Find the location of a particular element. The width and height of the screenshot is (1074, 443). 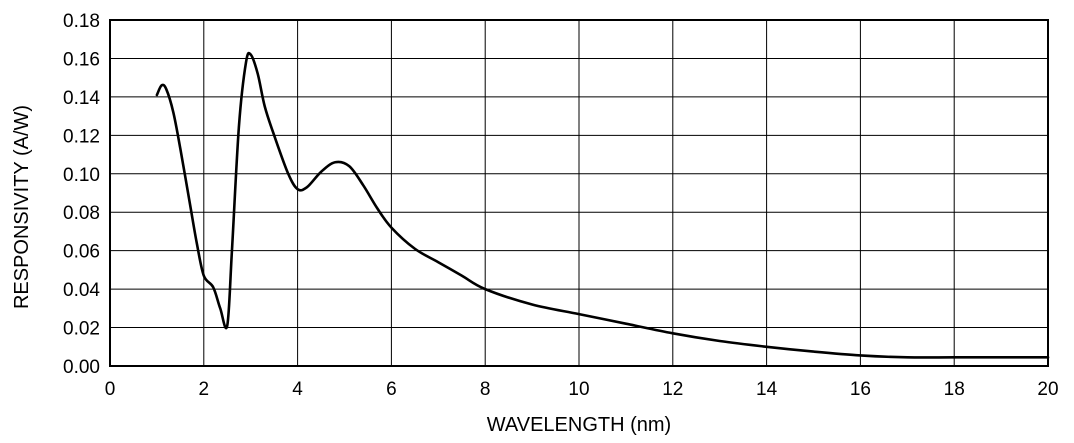

y-tick-label: 0.04 is located at coordinates (81, 290).